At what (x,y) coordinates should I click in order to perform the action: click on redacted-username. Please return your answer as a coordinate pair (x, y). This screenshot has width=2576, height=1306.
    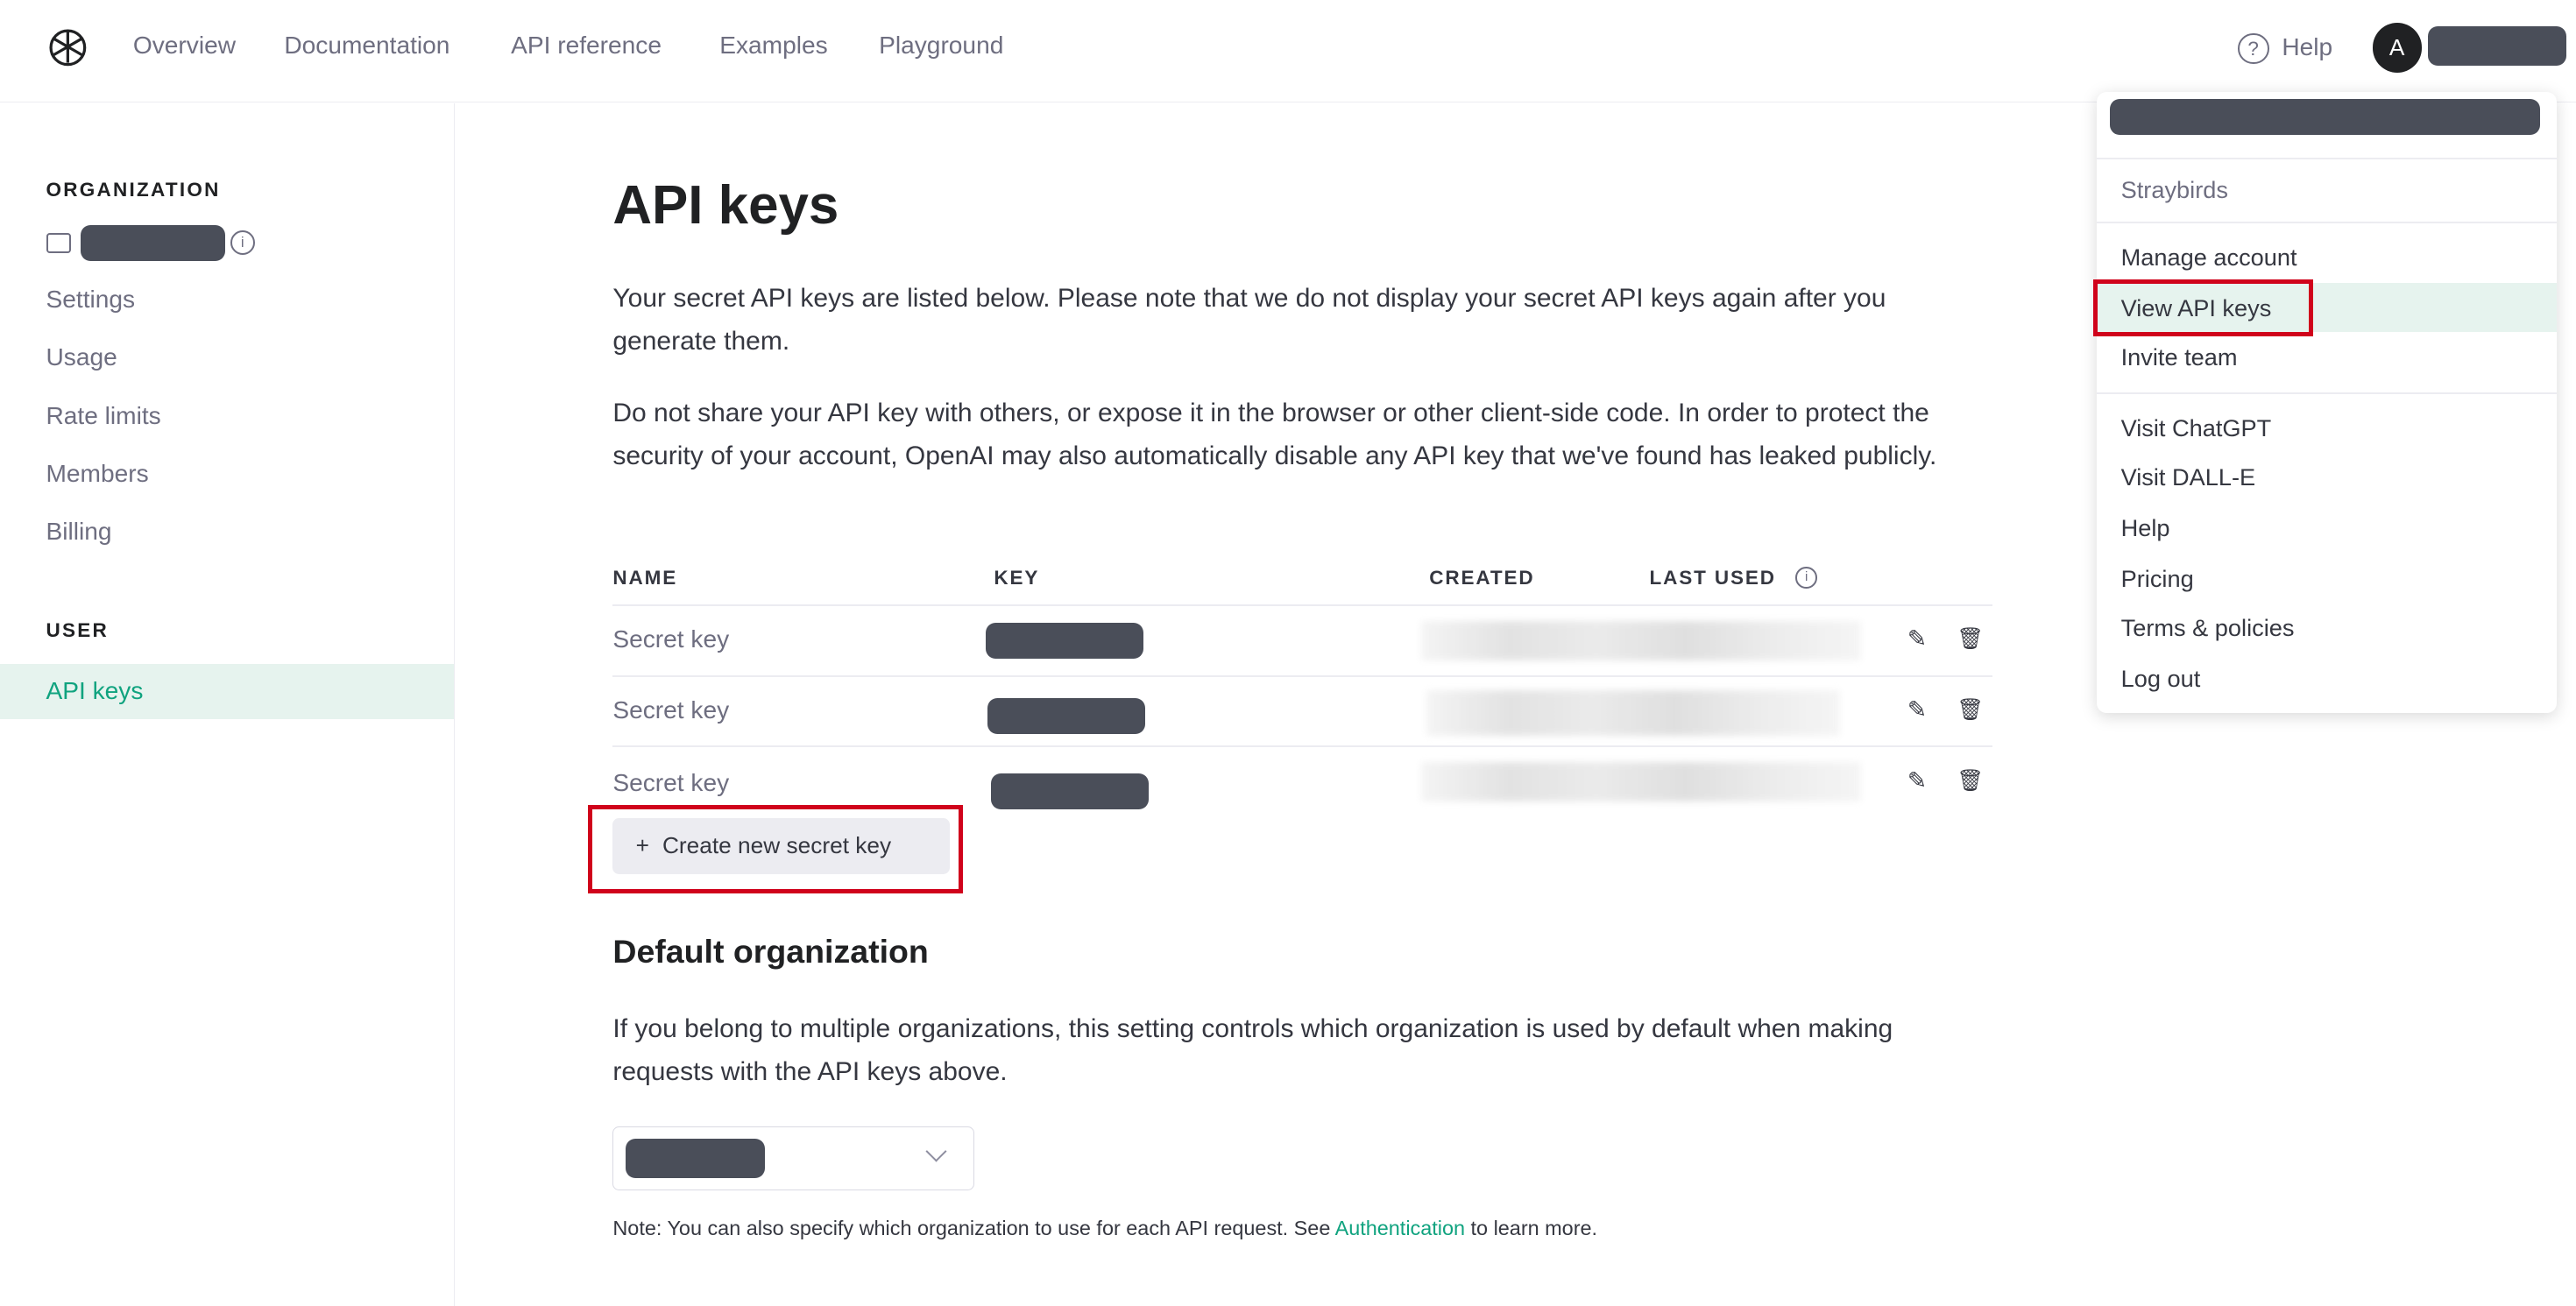
    Looking at the image, I should click on (2497, 46).